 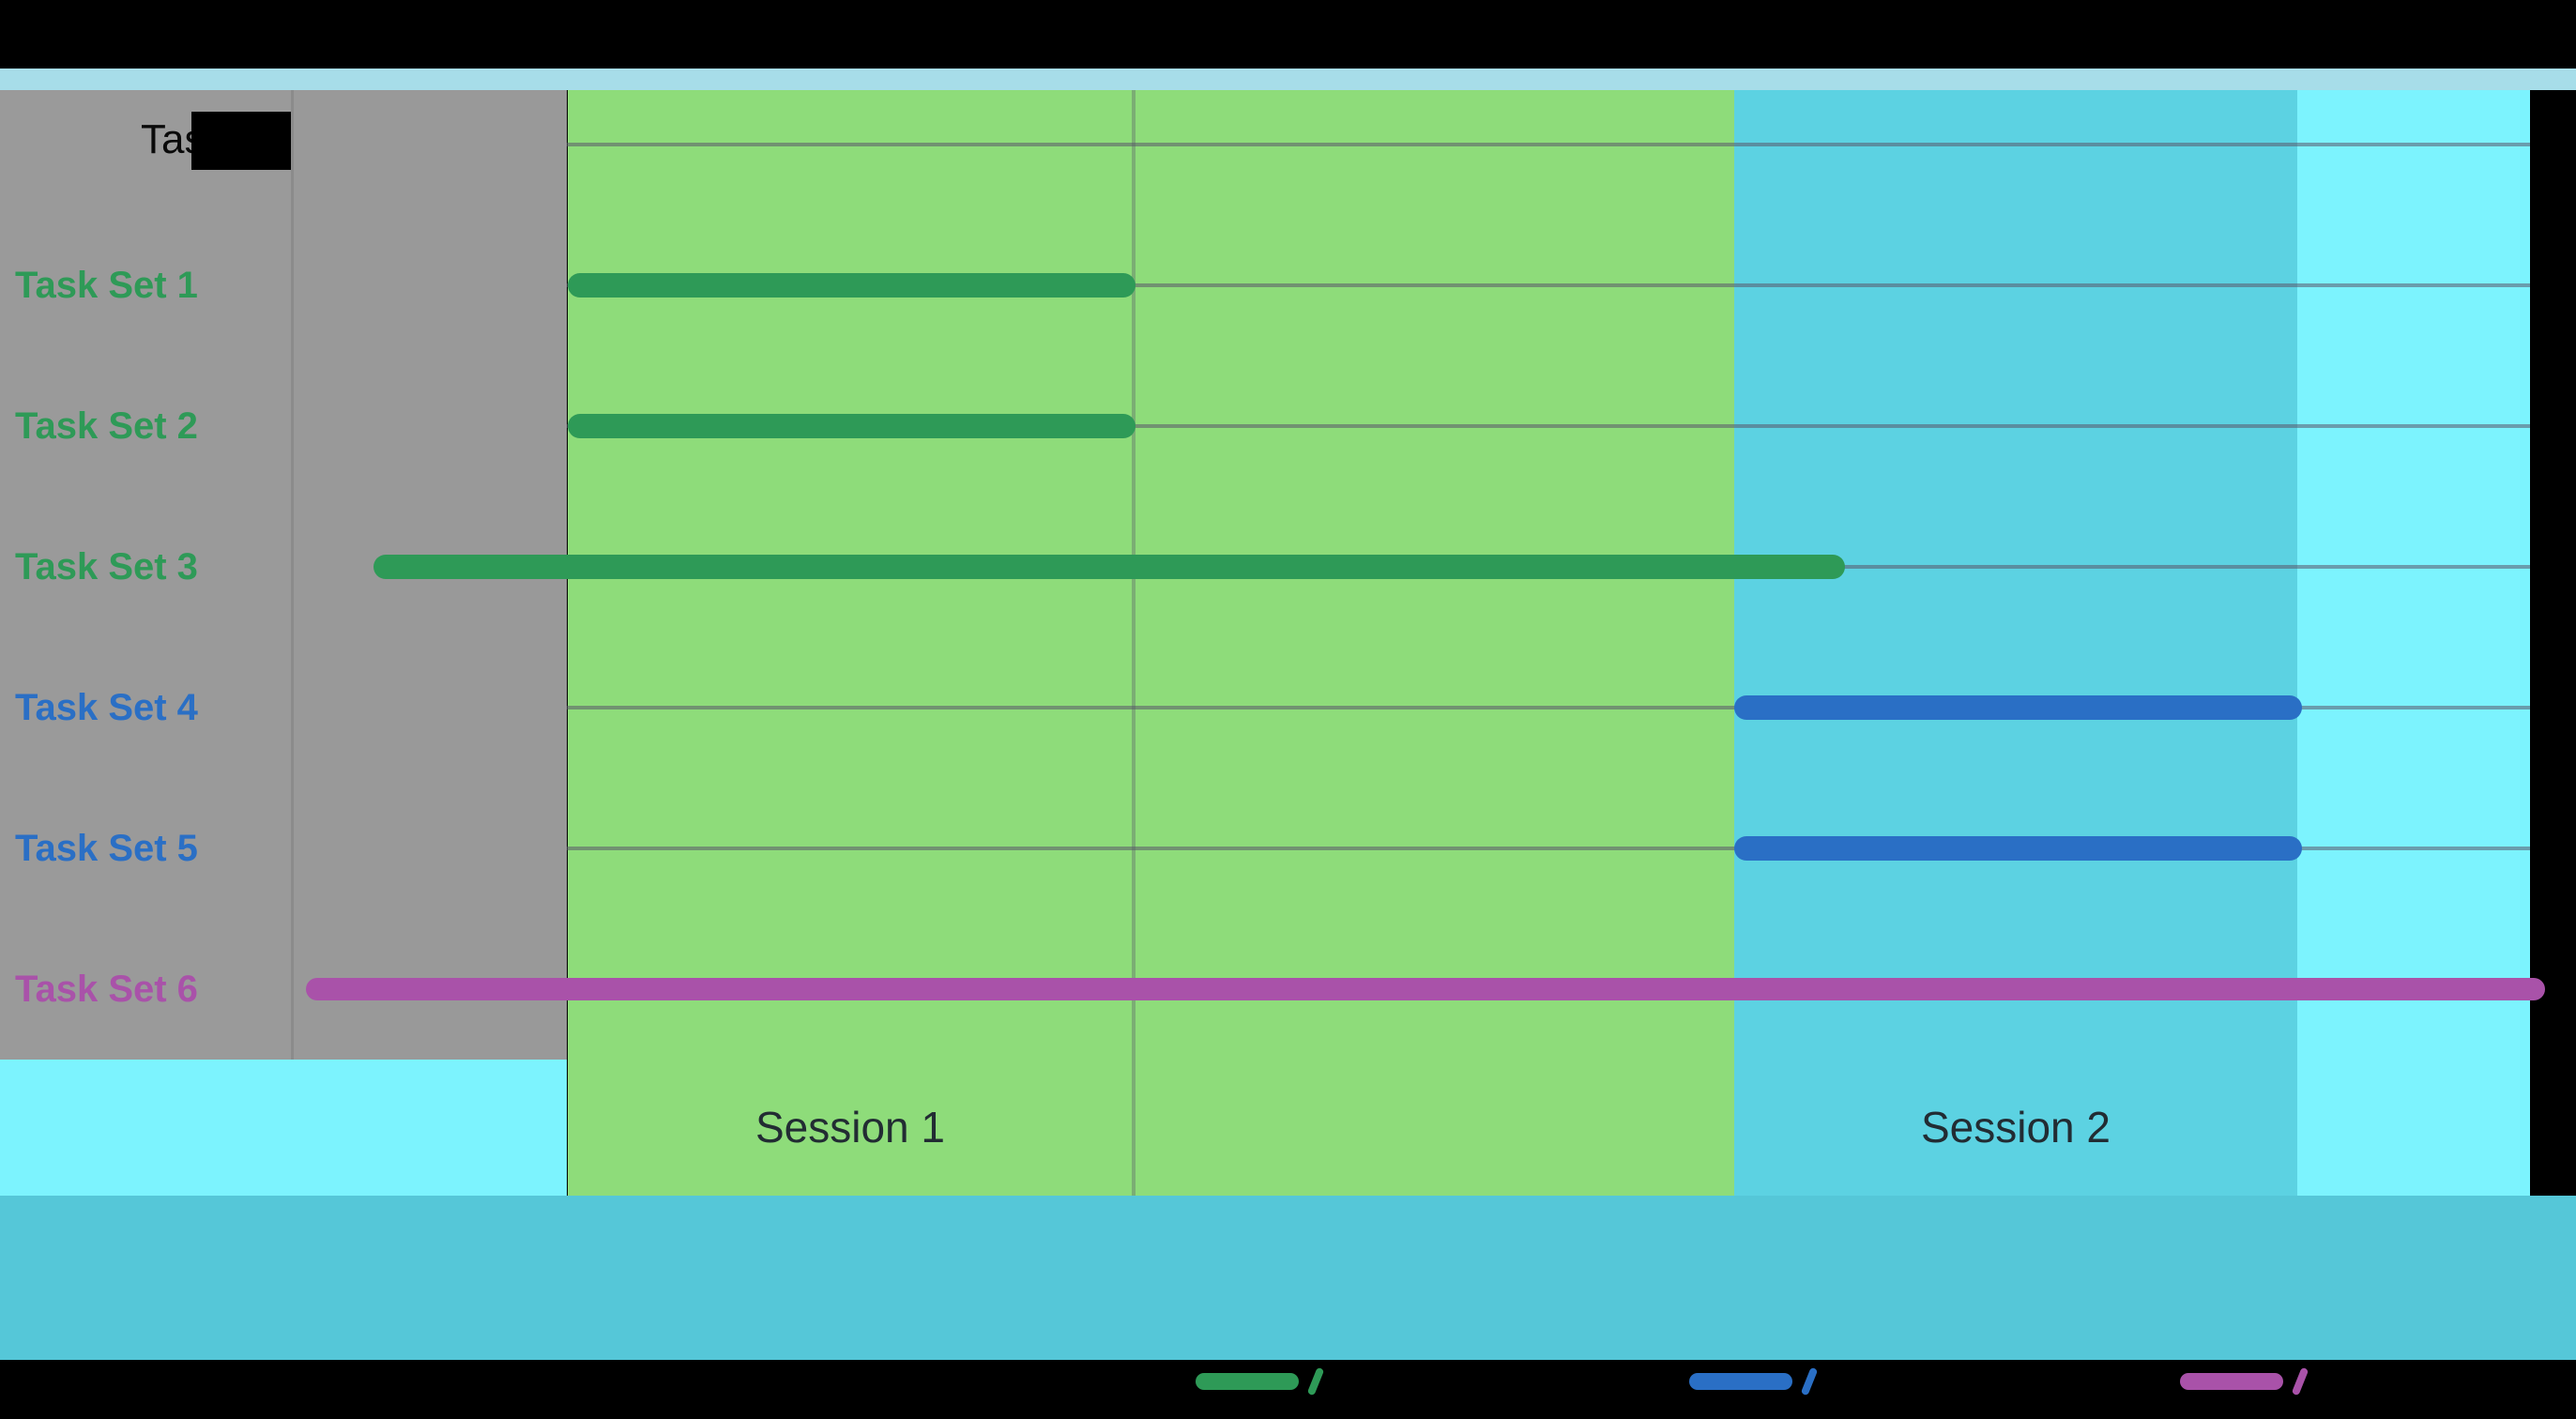 What do you see at coordinates (106, 848) in the screenshot?
I see `task-row-label: Task Set 5` at bounding box center [106, 848].